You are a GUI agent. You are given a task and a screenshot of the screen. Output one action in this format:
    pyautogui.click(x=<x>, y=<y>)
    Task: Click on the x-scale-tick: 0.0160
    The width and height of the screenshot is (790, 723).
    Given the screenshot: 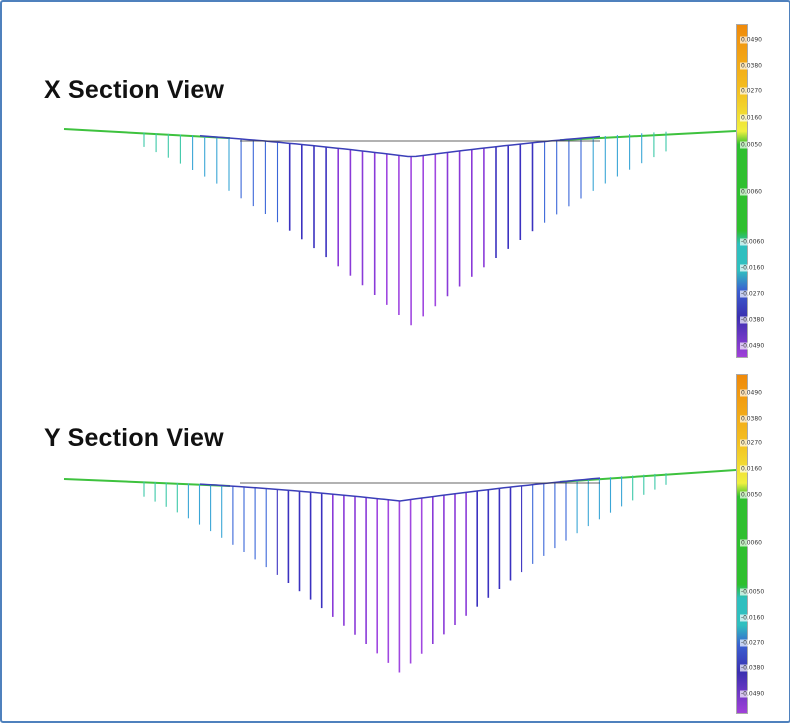 What is the action you would take?
    pyautogui.click(x=751, y=118)
    